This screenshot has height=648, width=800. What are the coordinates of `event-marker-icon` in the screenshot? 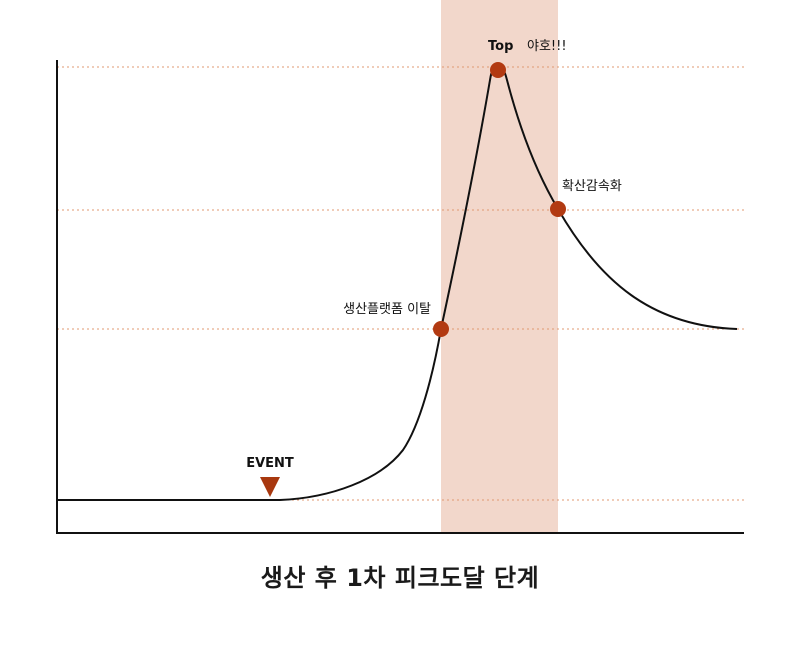 It's located at (270, 487).